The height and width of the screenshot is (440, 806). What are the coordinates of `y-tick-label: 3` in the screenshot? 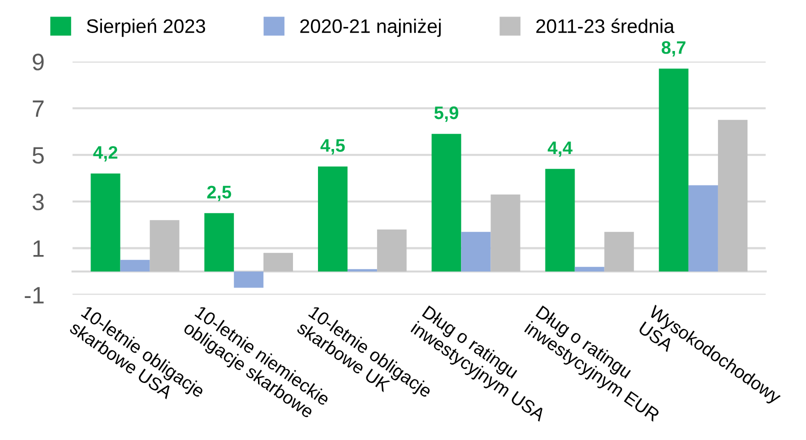 It's located at (38, 202).